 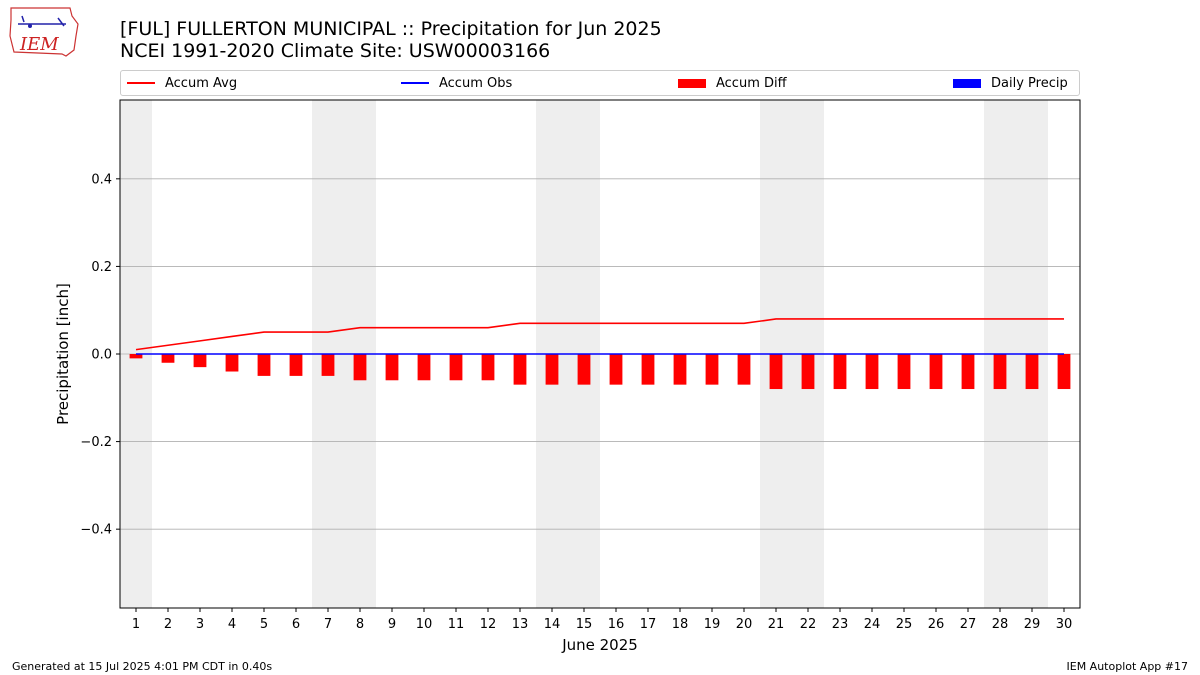 I want to click on x-tick-label: 18, so click(x=680, y=624).